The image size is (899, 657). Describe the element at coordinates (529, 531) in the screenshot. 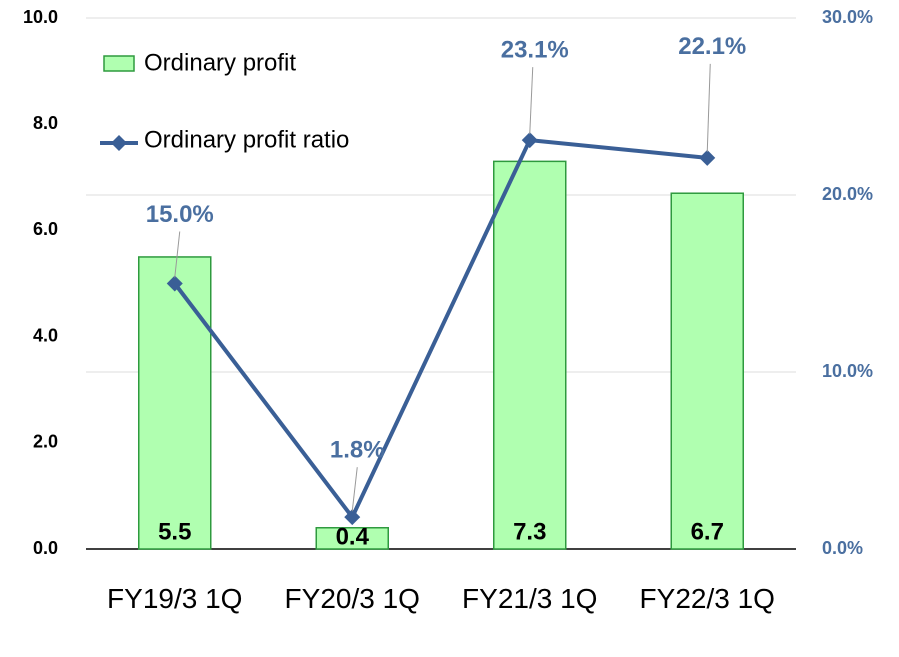

I see `bar-label: 7.3` at that location.